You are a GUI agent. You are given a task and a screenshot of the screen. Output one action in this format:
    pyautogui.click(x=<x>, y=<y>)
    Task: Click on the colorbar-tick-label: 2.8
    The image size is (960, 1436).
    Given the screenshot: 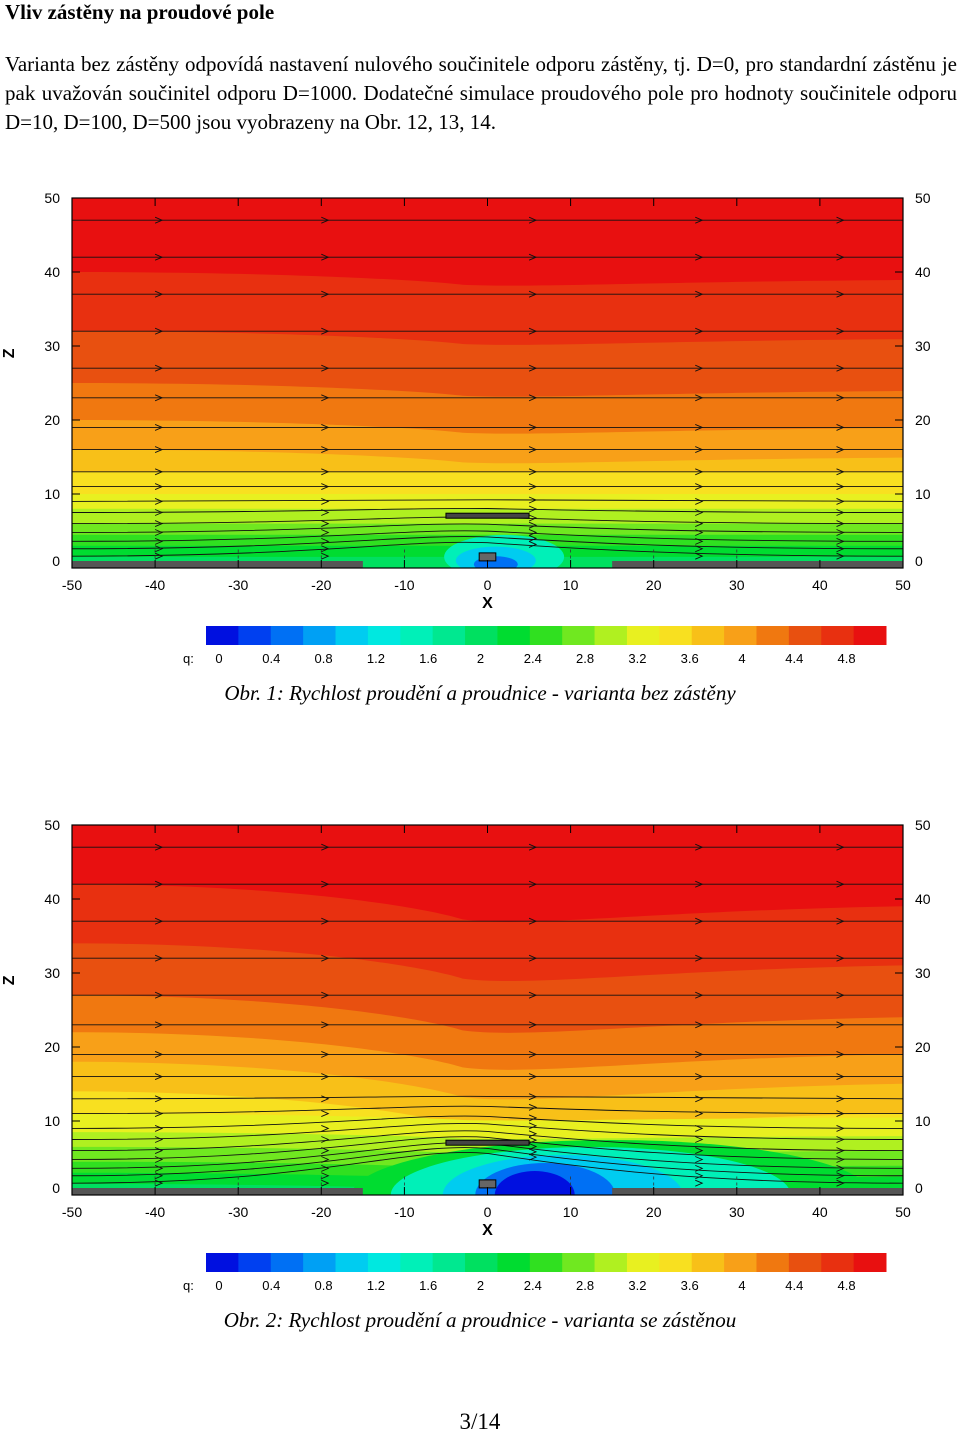 What is the action you would take?
    pyautogui.click(x=585, y=1285)
    